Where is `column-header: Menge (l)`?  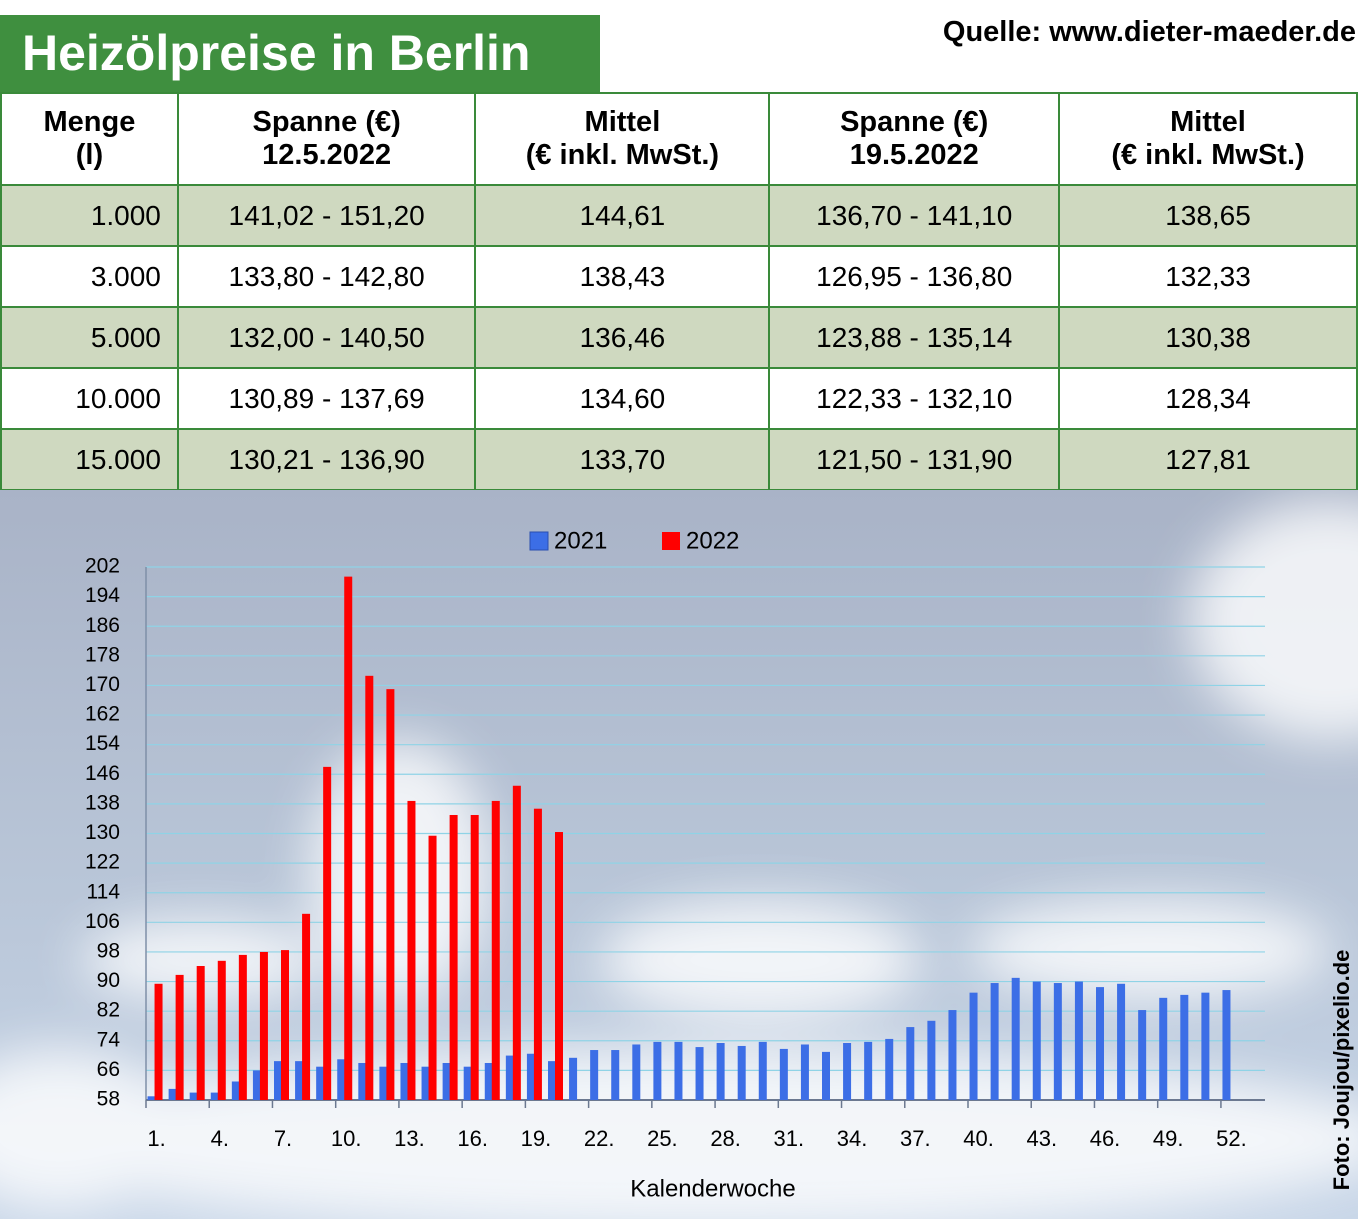 column-header: Menge (l) is located at coordinates (89, 139).